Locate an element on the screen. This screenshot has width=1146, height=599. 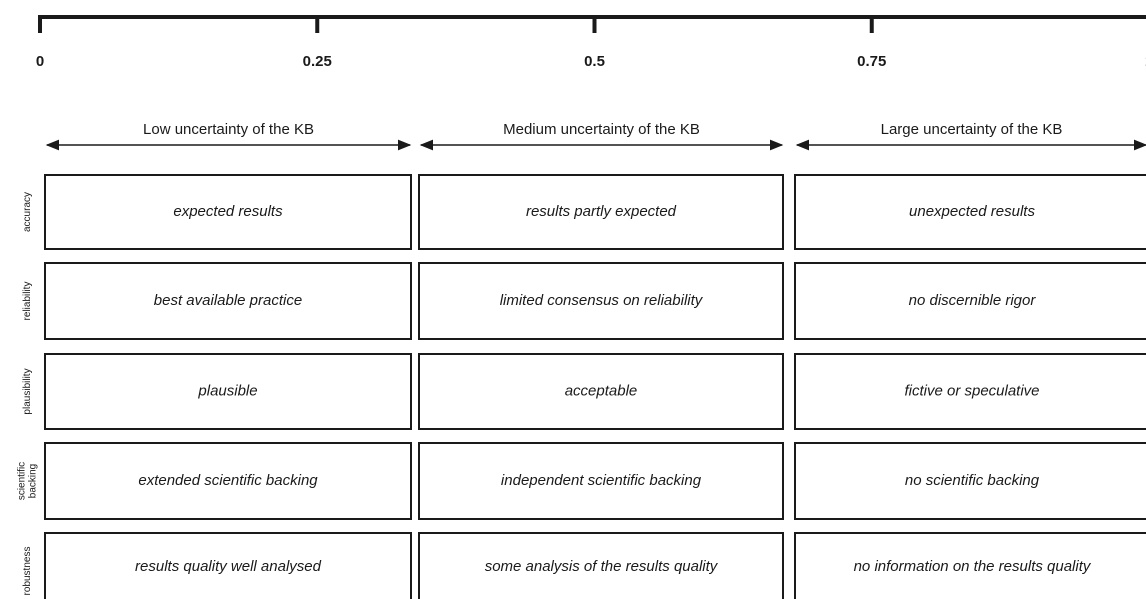
cell-text: plausible is located at coordinates (227, 390).